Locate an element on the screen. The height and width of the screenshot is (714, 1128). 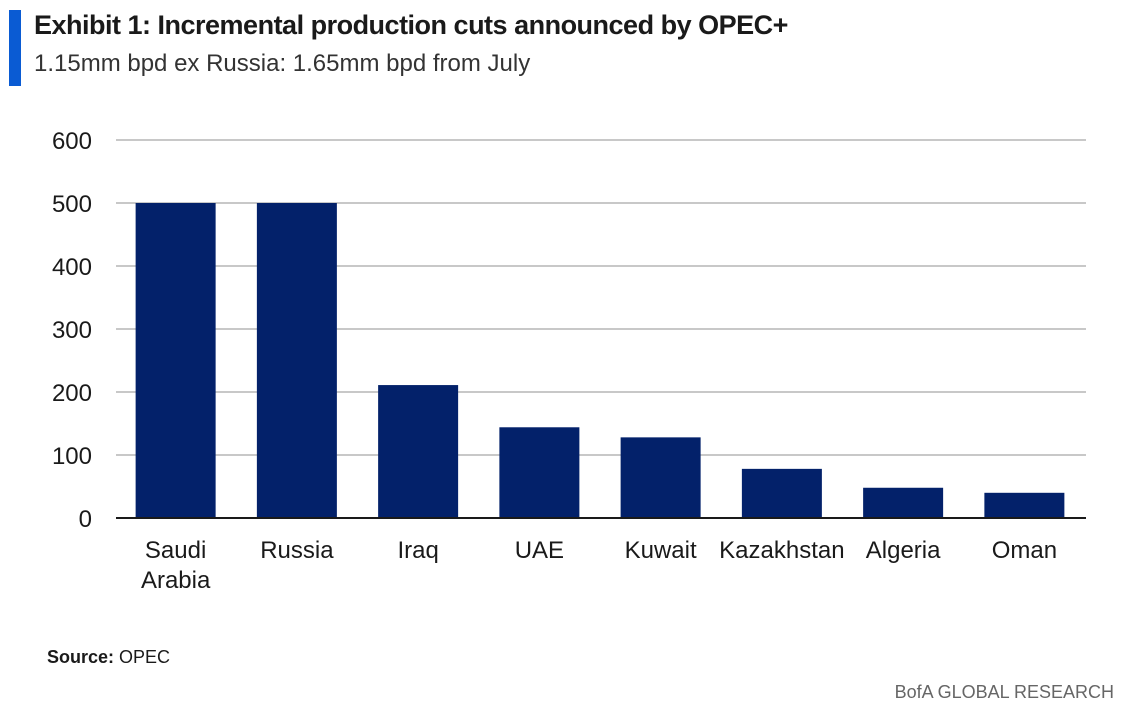
x-category-label: UAE is located at coordinates (539, 550).